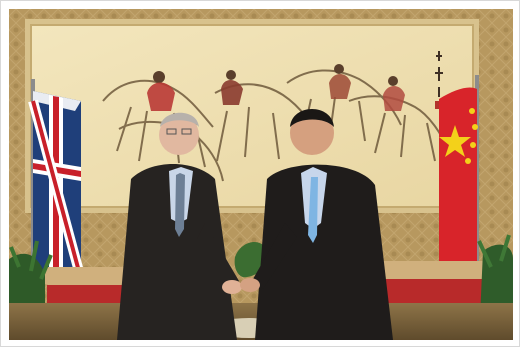 This screenshot has width=520, height=347. What do you see at coordinates (57, 209) in the screenshot?
I see `uk-flag` at bounding box center [57, 209].